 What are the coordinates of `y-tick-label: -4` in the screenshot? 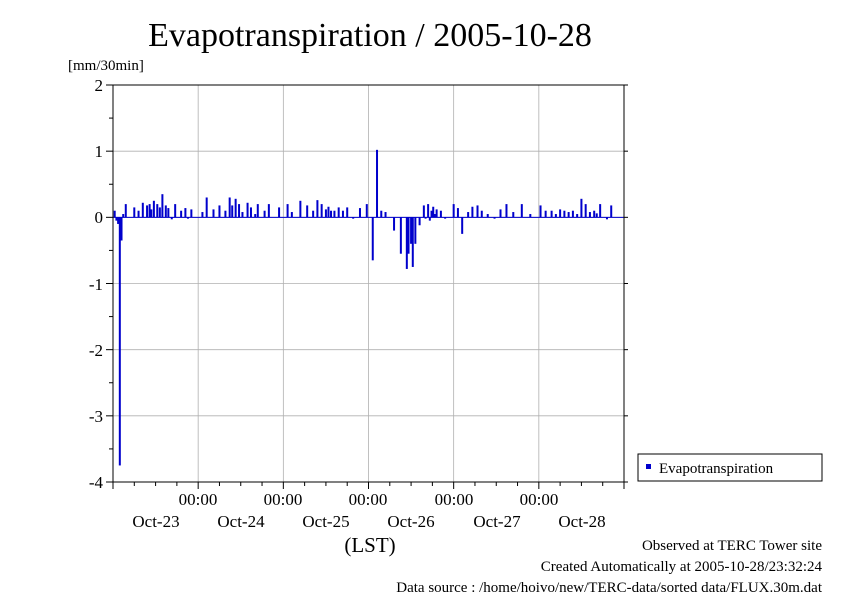 It's located at (96, 482).